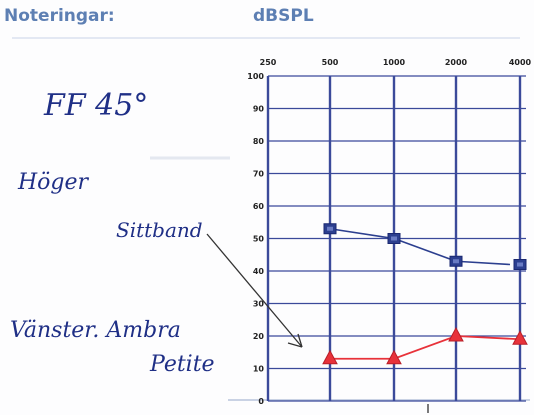  What do you see at coordinates (159, 230) in the screenshot?
I see `handwritten-note-position: Sittband` at bounding box center [159, 230].